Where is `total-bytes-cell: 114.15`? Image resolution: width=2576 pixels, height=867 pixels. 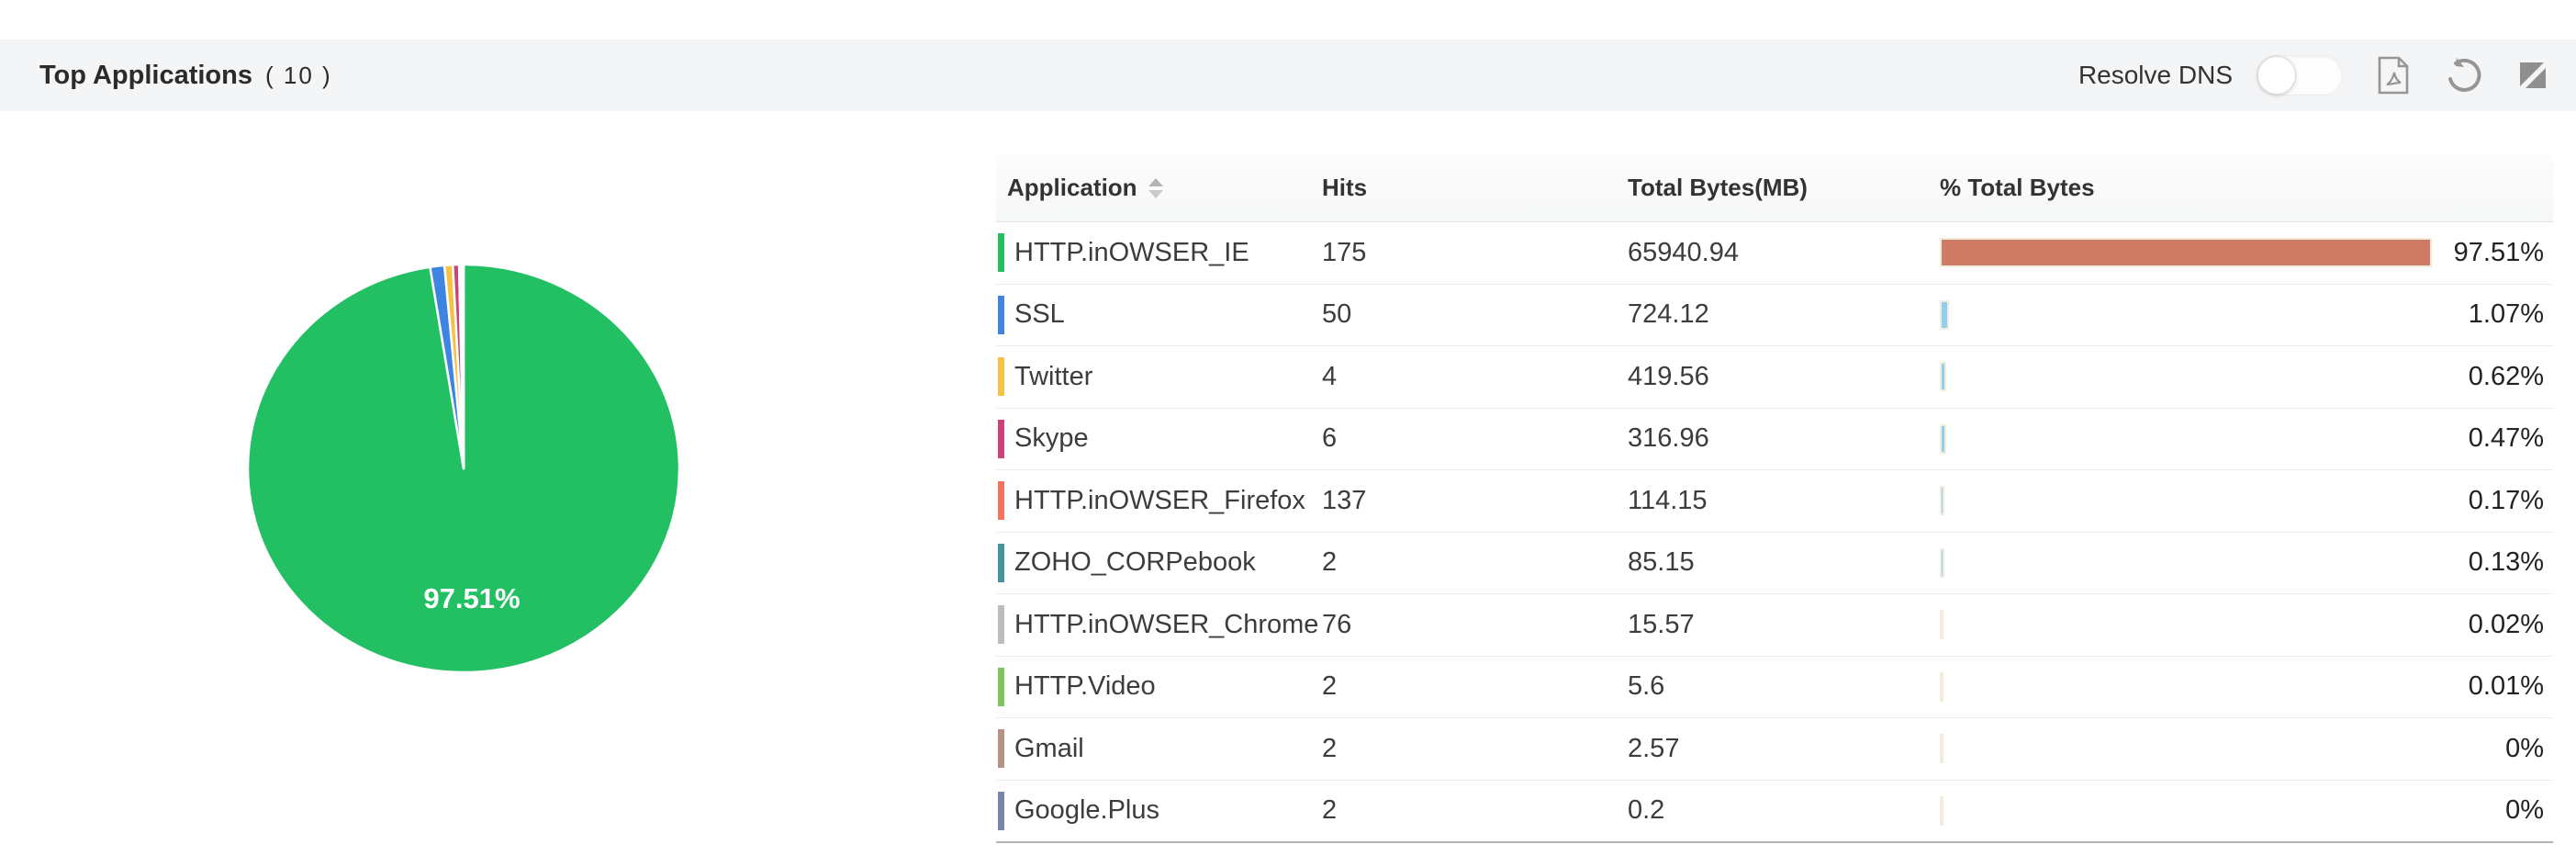 total-bytes-cell: 114.15 is located at coordinates (1668, 500).